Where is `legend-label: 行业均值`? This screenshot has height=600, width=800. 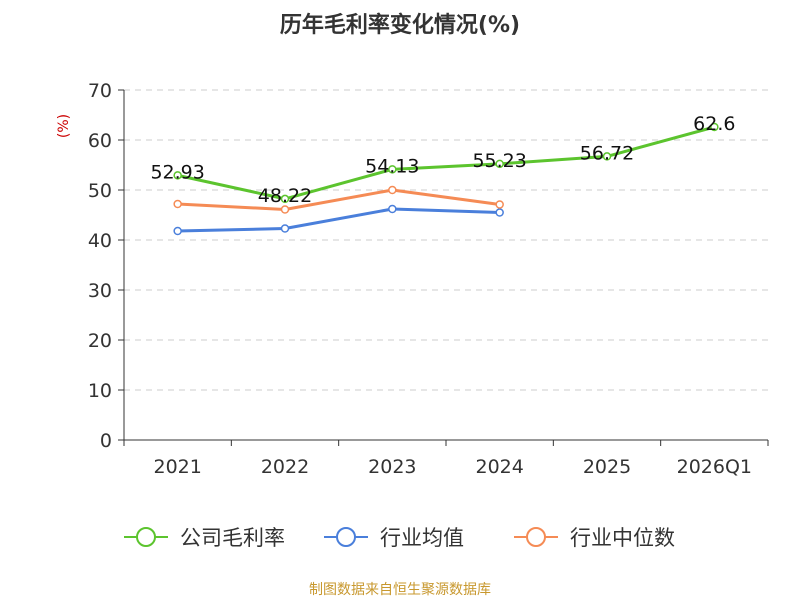
legend-label: 行业均值 is located at coordinates (422, 538).